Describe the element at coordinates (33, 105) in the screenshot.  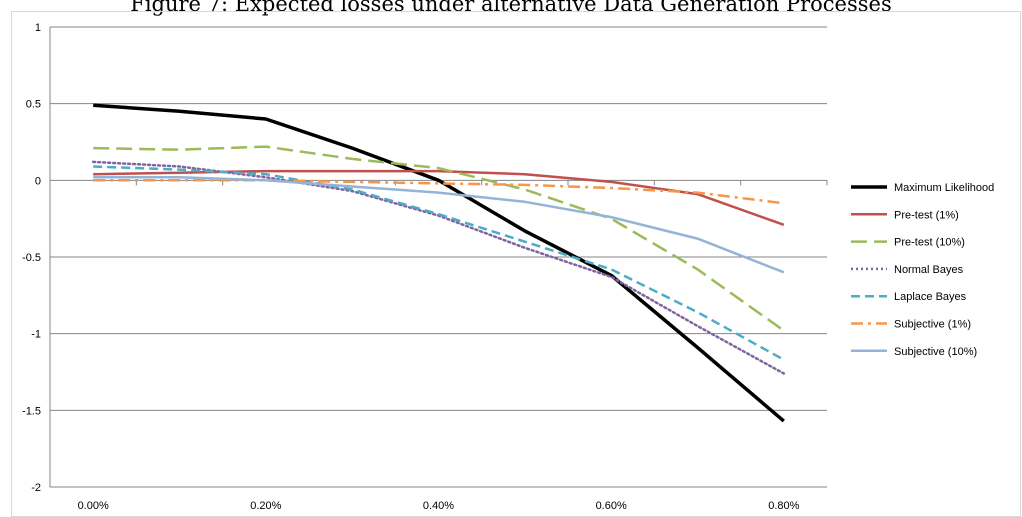
I see `y-tick-label: 0.5` at that location.